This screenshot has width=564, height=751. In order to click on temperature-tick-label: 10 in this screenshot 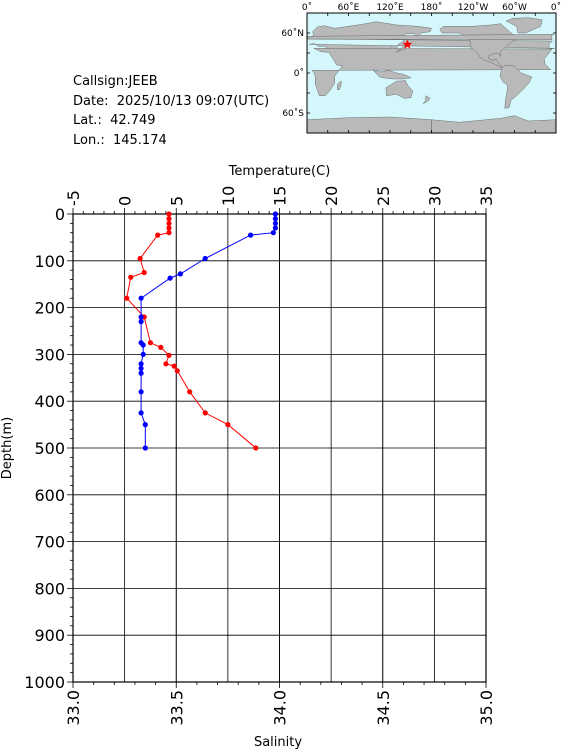, I will do `click(228, 196)`.